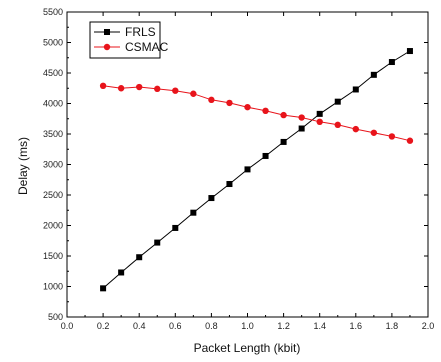  I want to click on x-tick-label: 0.6, so click(175, 326).